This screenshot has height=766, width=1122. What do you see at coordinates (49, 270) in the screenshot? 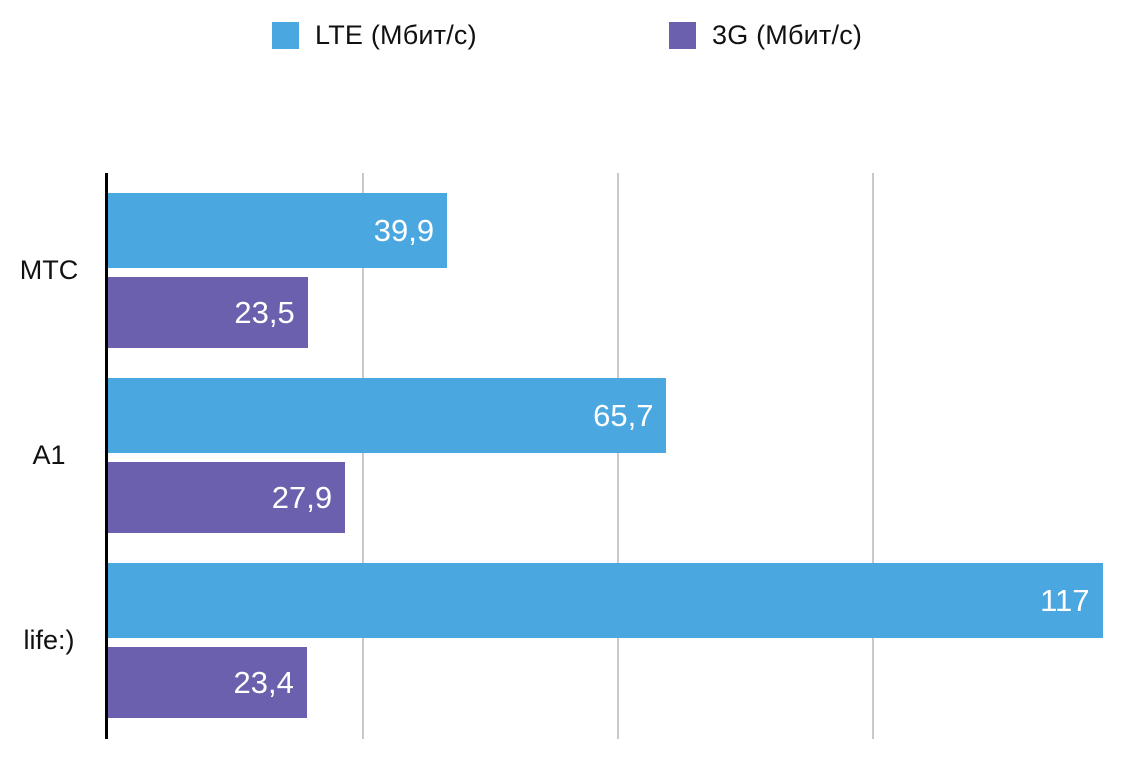
I see `category-label-1: МТС` at bounding box center [49, 270].